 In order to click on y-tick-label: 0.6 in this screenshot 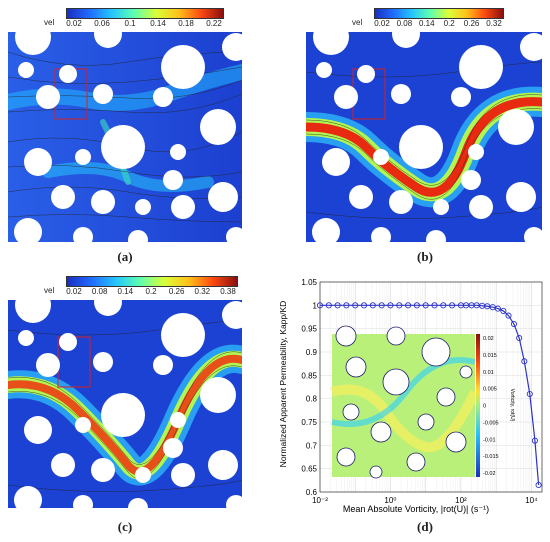, I will do `click(312, 492)`.